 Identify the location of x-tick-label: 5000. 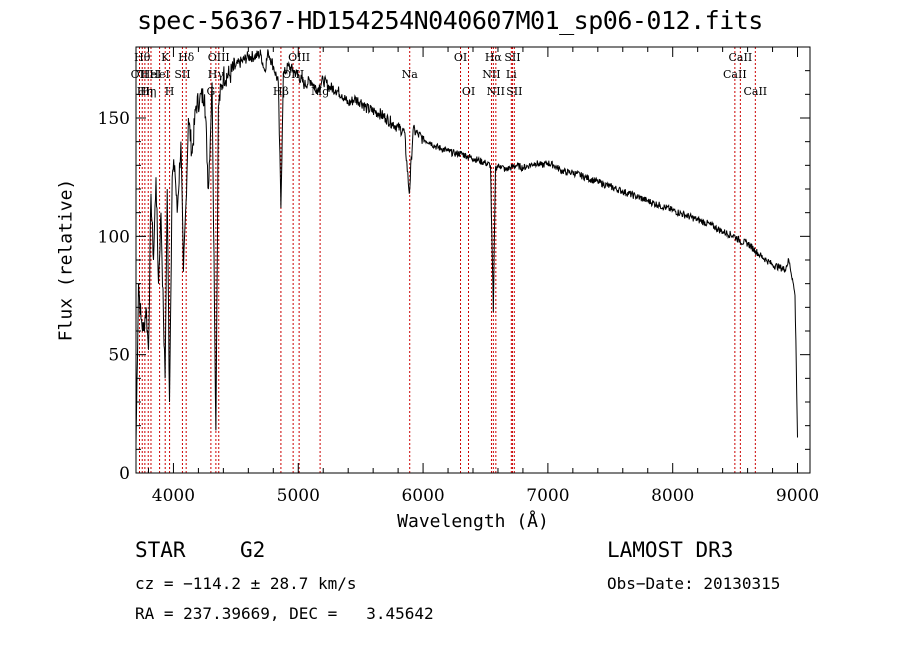
(298, 496).